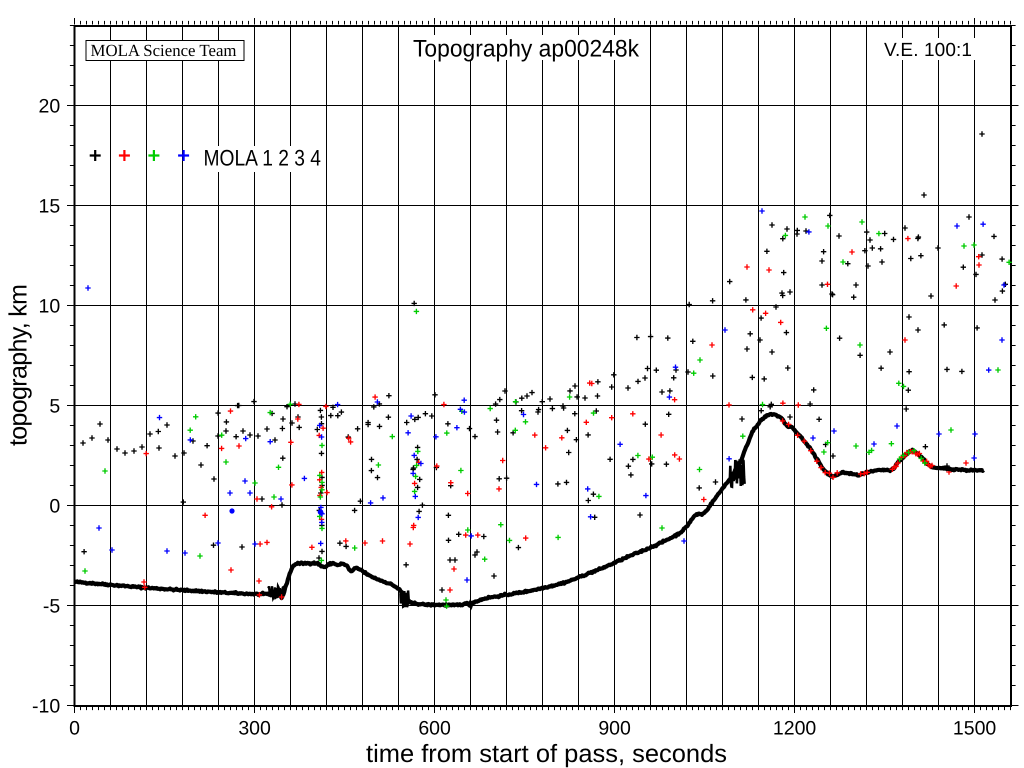 This screenshot has height=768, width=1024. What do you see at coordinates (54, 407) in the screenshot?
I see `svg-text: 5` at bounding box center [54, 407].